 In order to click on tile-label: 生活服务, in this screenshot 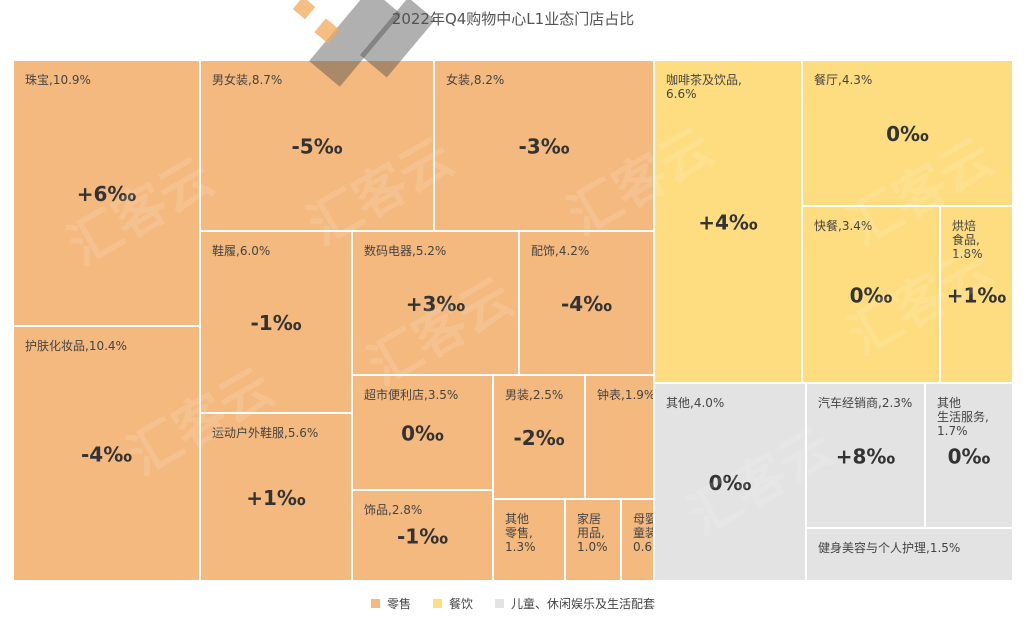, I will do `click(963, 416)`.